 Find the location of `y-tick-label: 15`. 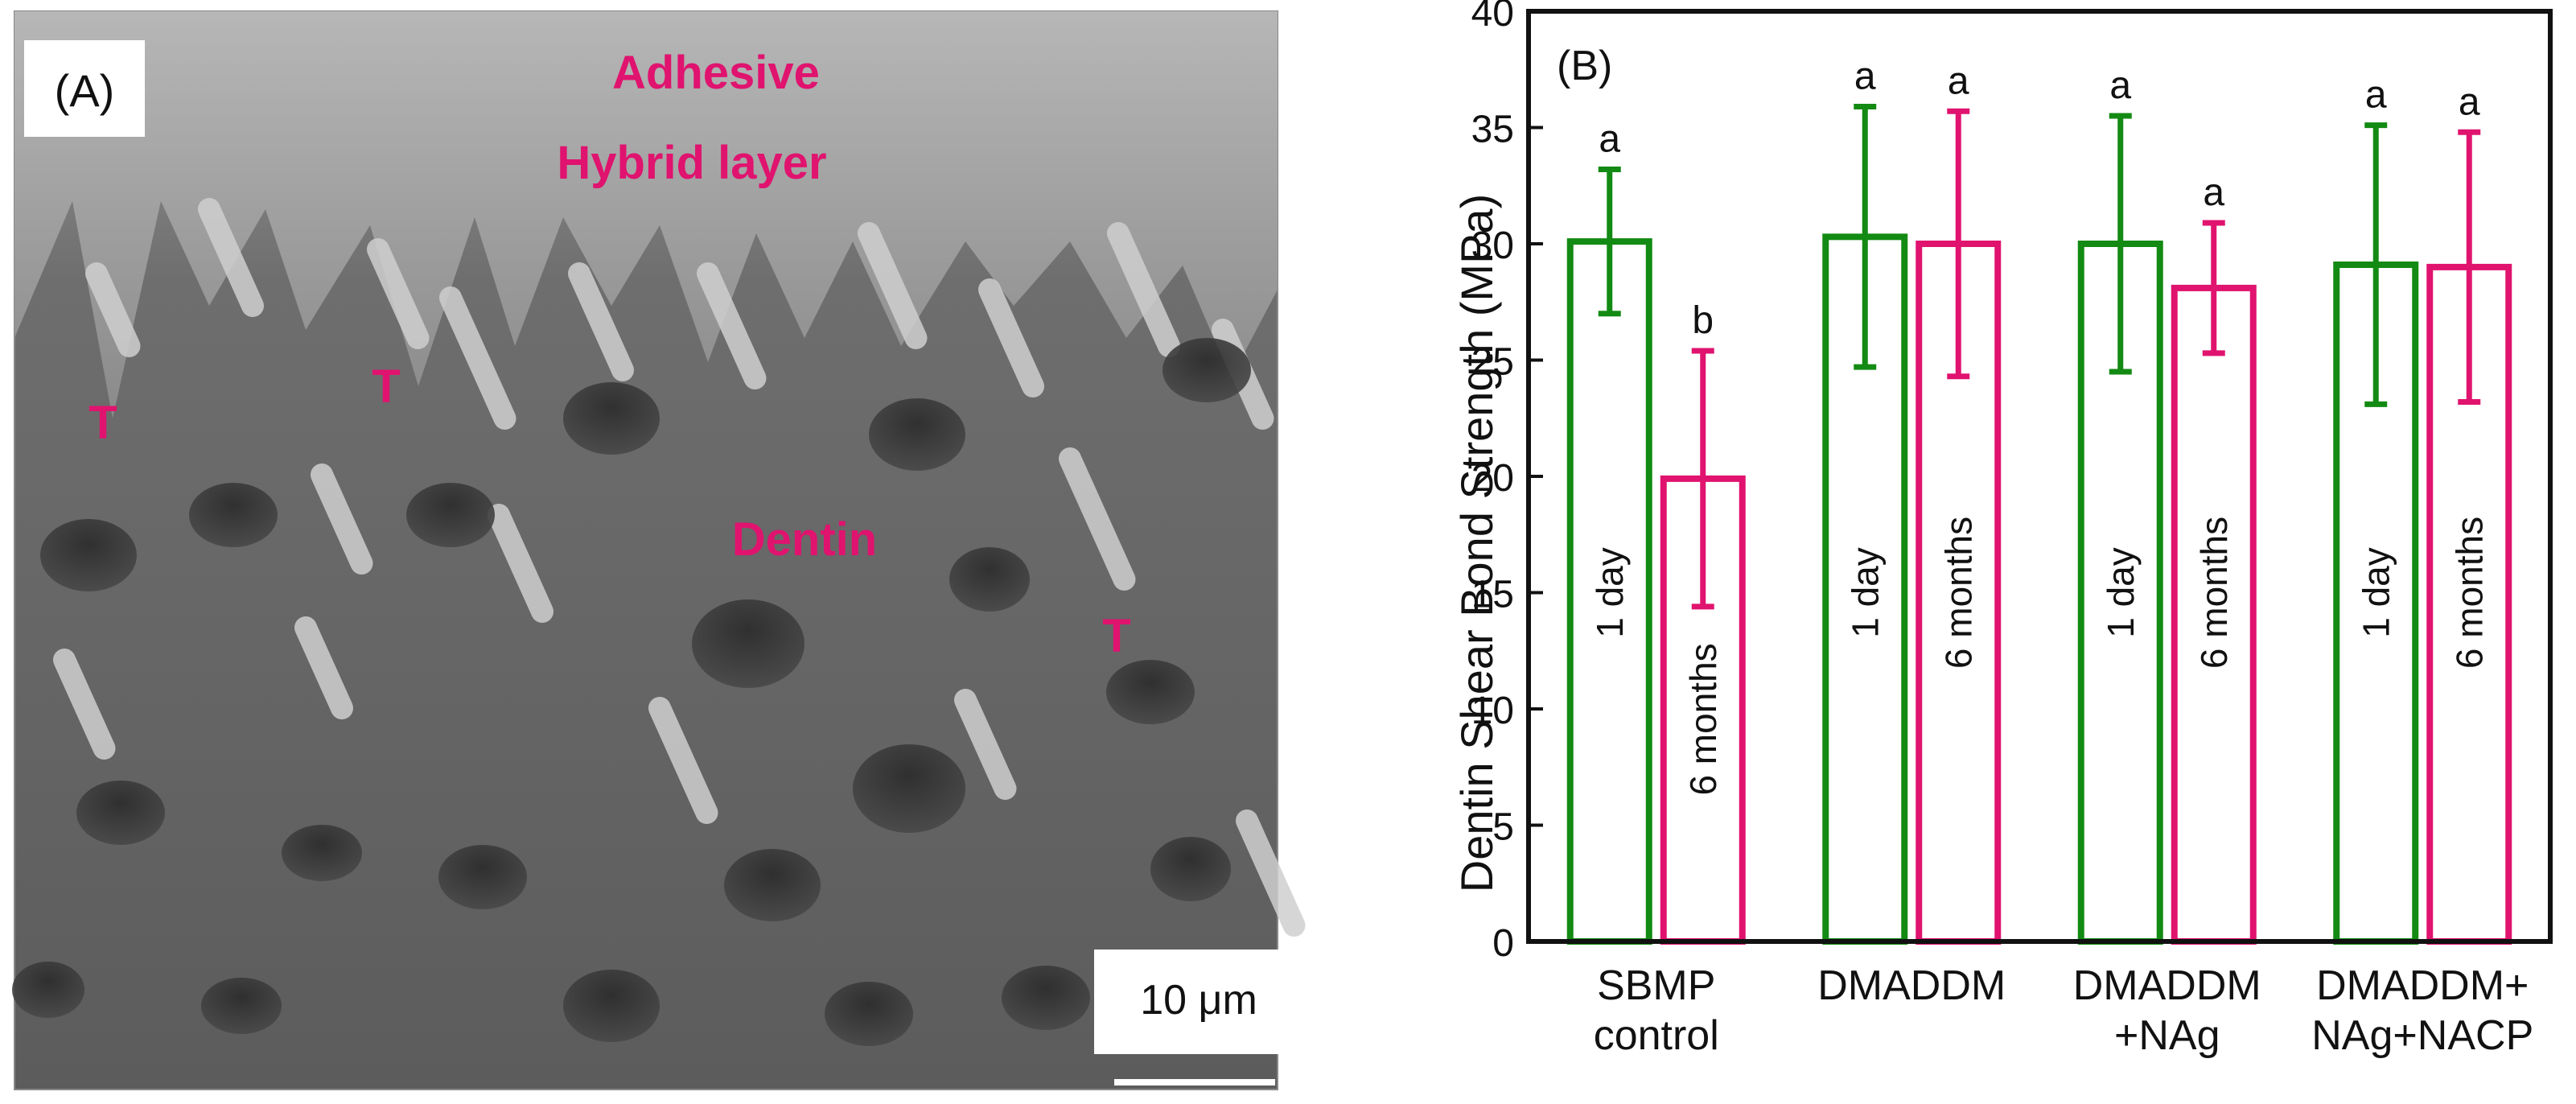

y-tick-label: 15 is located at coordinates (1492, 595).